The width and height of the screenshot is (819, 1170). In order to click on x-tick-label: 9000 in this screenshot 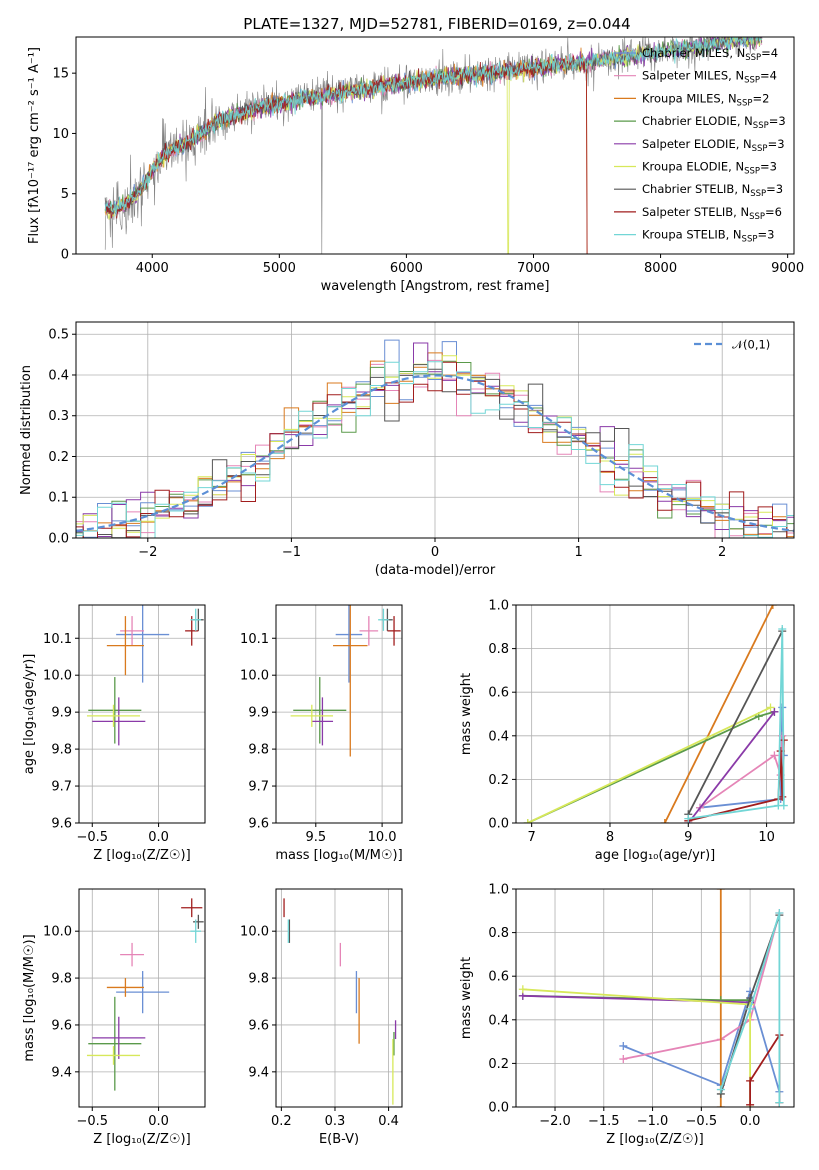, I will do `click(787, 268)`.